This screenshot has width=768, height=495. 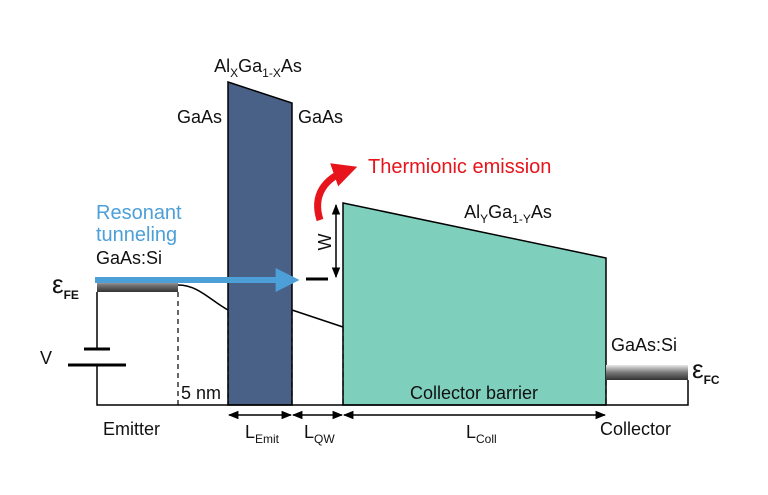 What do you see at coordinates (131, 429) in the screenshot?
I see `region-label: Emitter` at bounding box center [131, 429].